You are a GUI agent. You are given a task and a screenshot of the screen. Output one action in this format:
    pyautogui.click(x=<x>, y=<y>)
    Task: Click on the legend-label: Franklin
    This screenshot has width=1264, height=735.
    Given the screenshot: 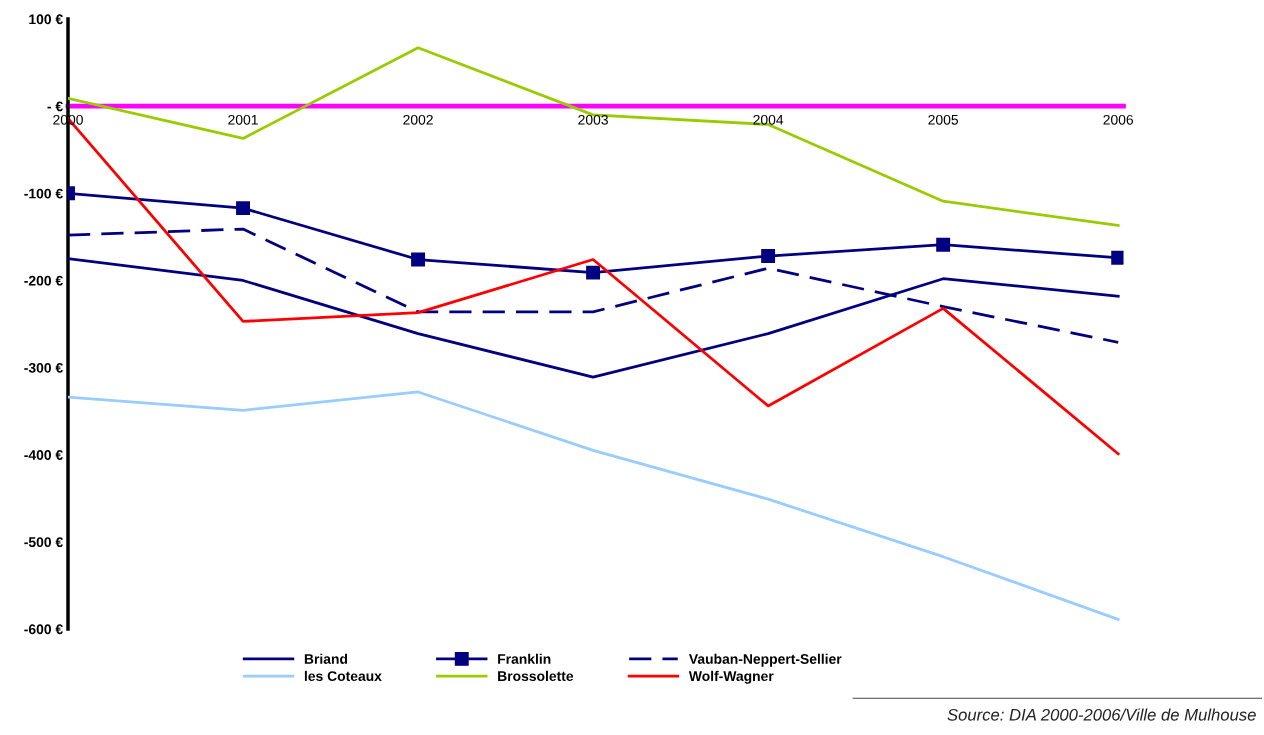 What is the action you would take?
    pyautogui.click(x=524, y=658)
    